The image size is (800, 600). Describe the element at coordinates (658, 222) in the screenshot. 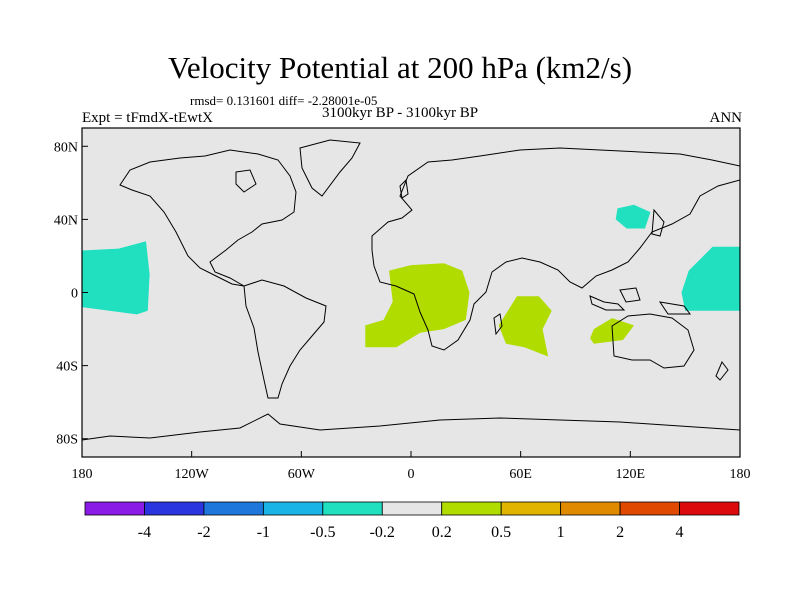

I see `coastline-japan` at that location.